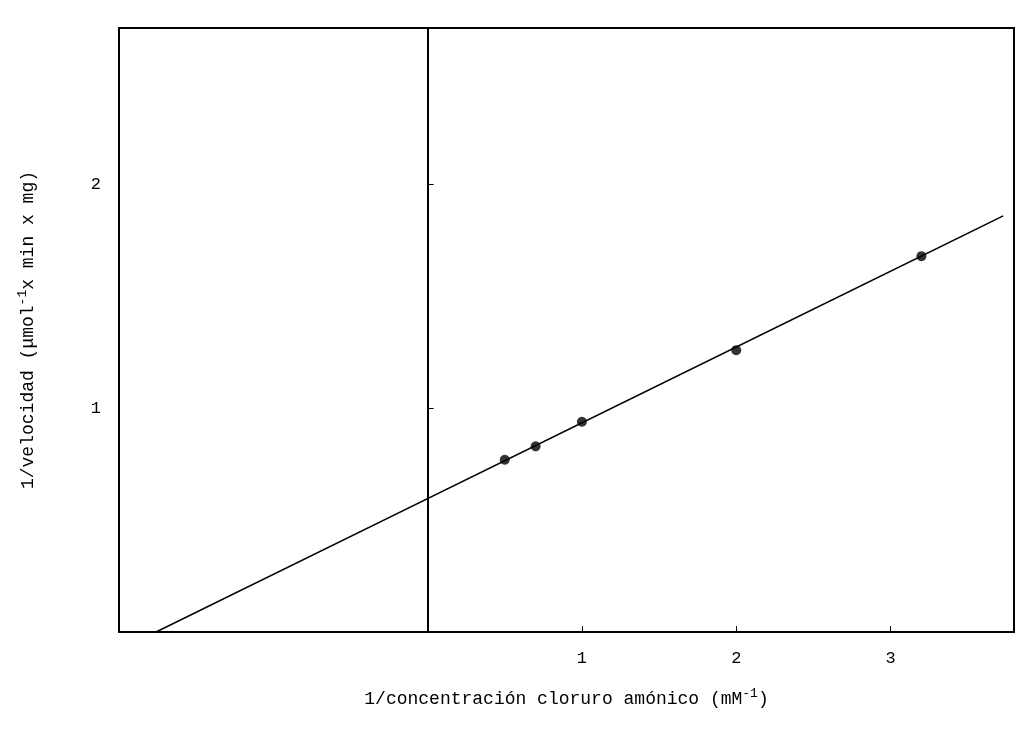  What do you see at coordinates (736, 658) in the screenshot?
I see `x-tick-label: 2` at bounding box center [736, 658].